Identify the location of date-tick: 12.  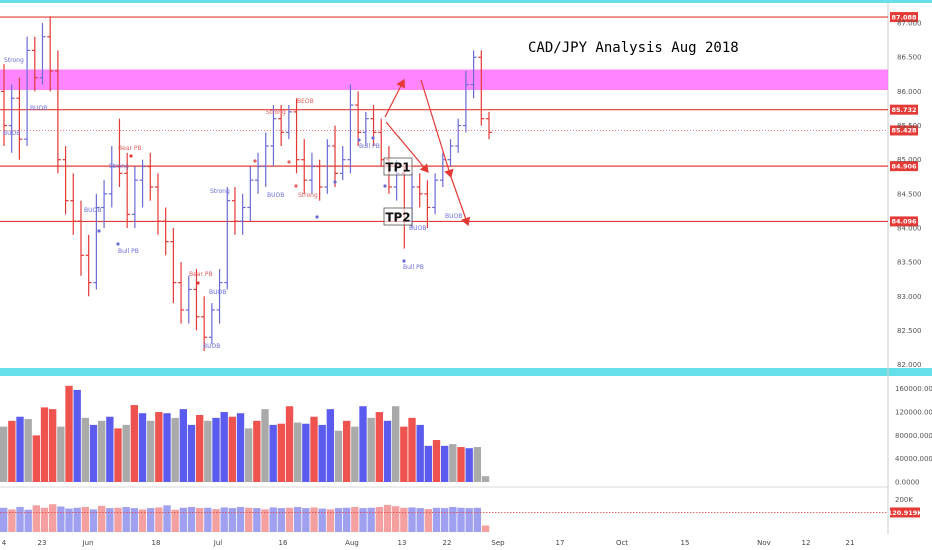
(806, 543).